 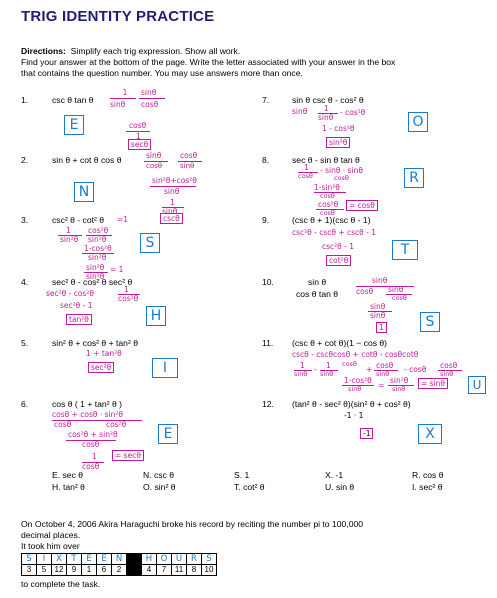 What do you see at coordinates (165, 368) in the screenshot?
I see `answer-box: I` at bounding box center [165, 368].